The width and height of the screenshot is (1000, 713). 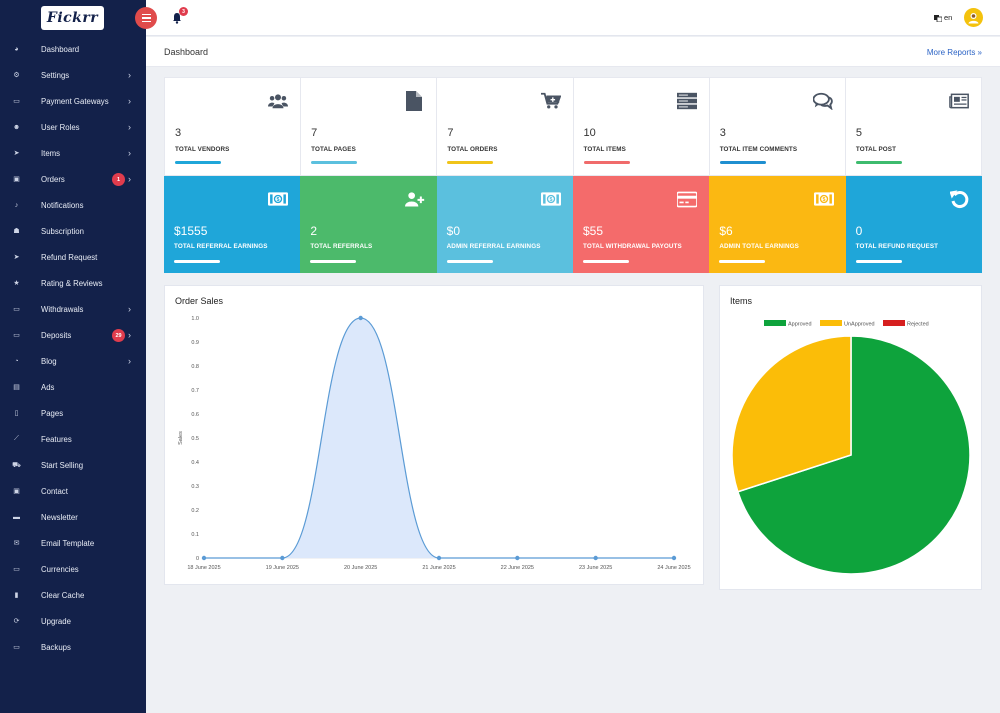 I want to click on pie-slice-approved, so click(x=853, y=455).